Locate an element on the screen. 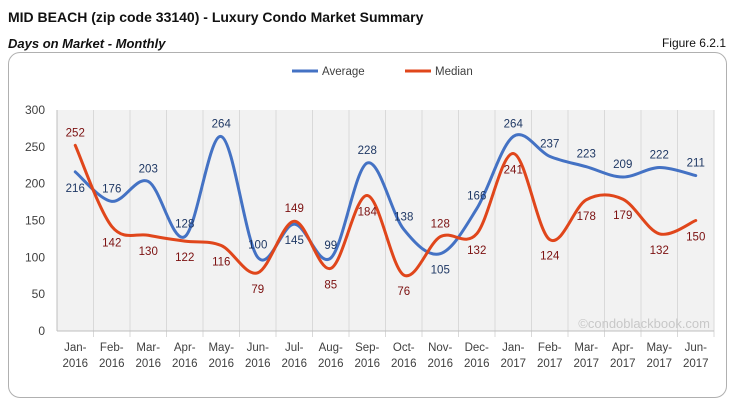 Image resolution: width=734 pixels, height=411 pixels. data-label: 241 is located at coordinates (513, 170).